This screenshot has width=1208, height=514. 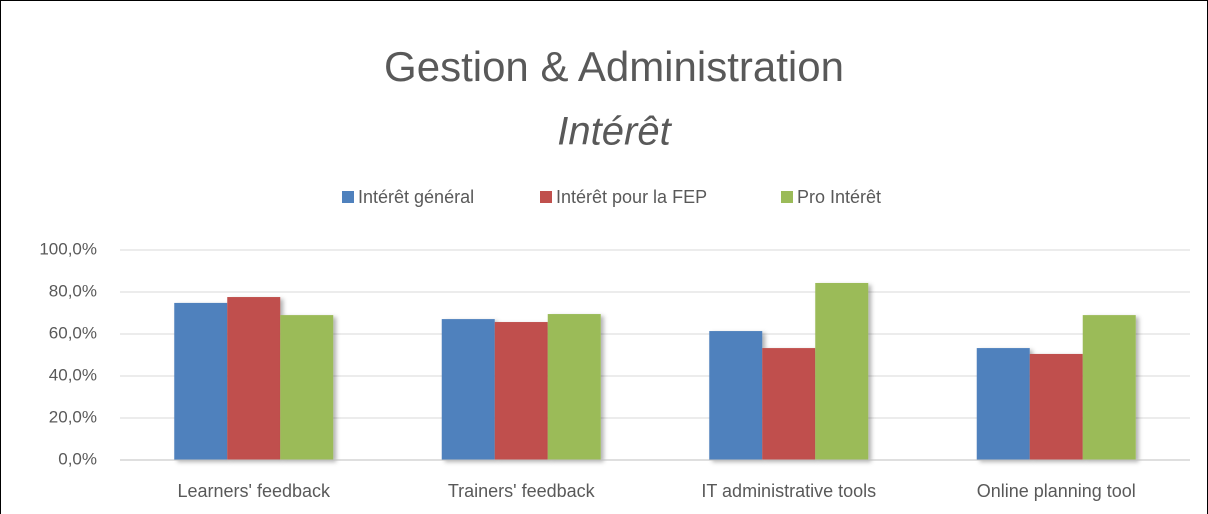 I want to click on legend-label: Intérêt pour la FEP, so click(x=631, y=197).